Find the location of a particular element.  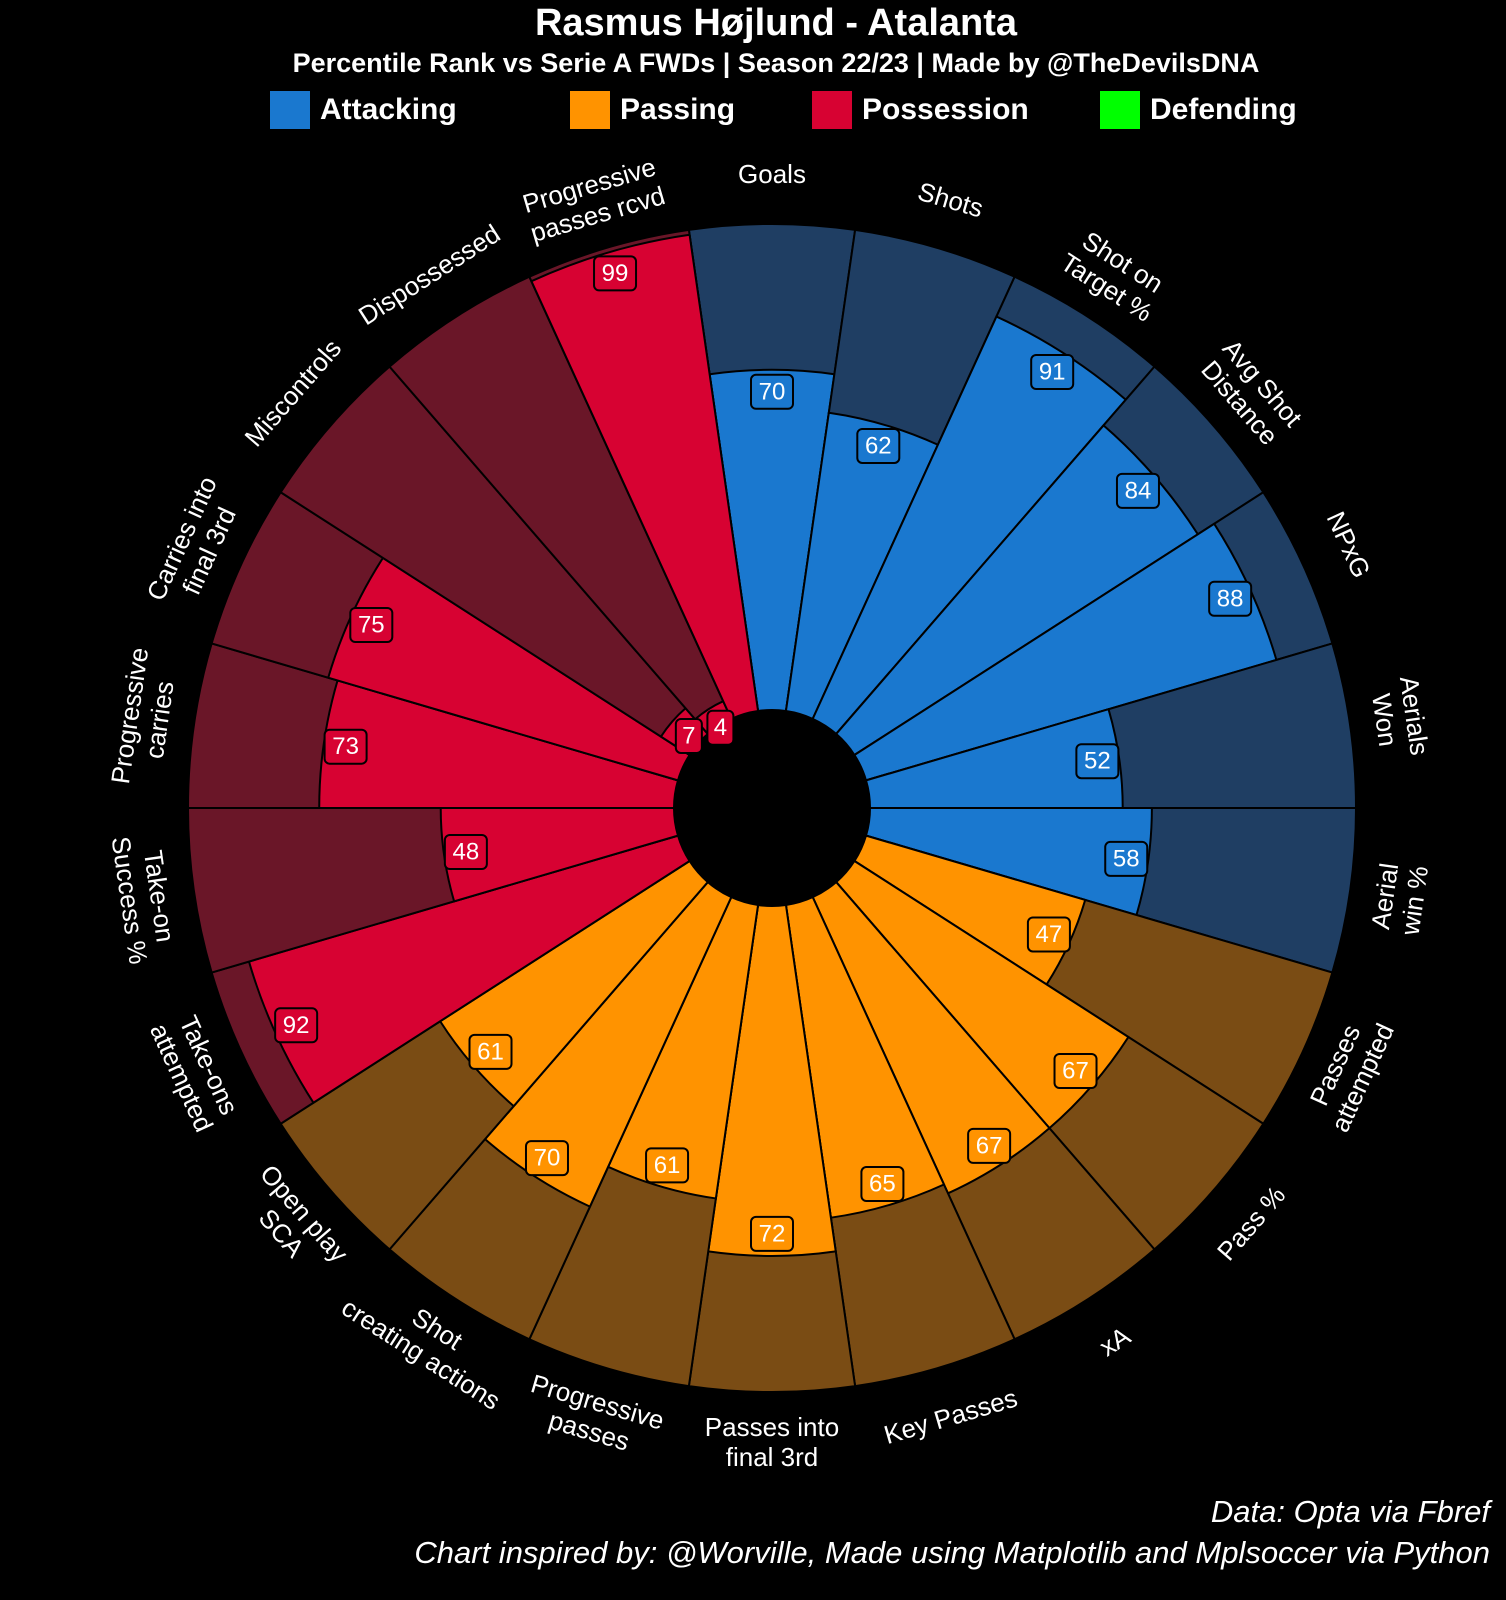

value-text: 99 is located at coordinates (615, 273).